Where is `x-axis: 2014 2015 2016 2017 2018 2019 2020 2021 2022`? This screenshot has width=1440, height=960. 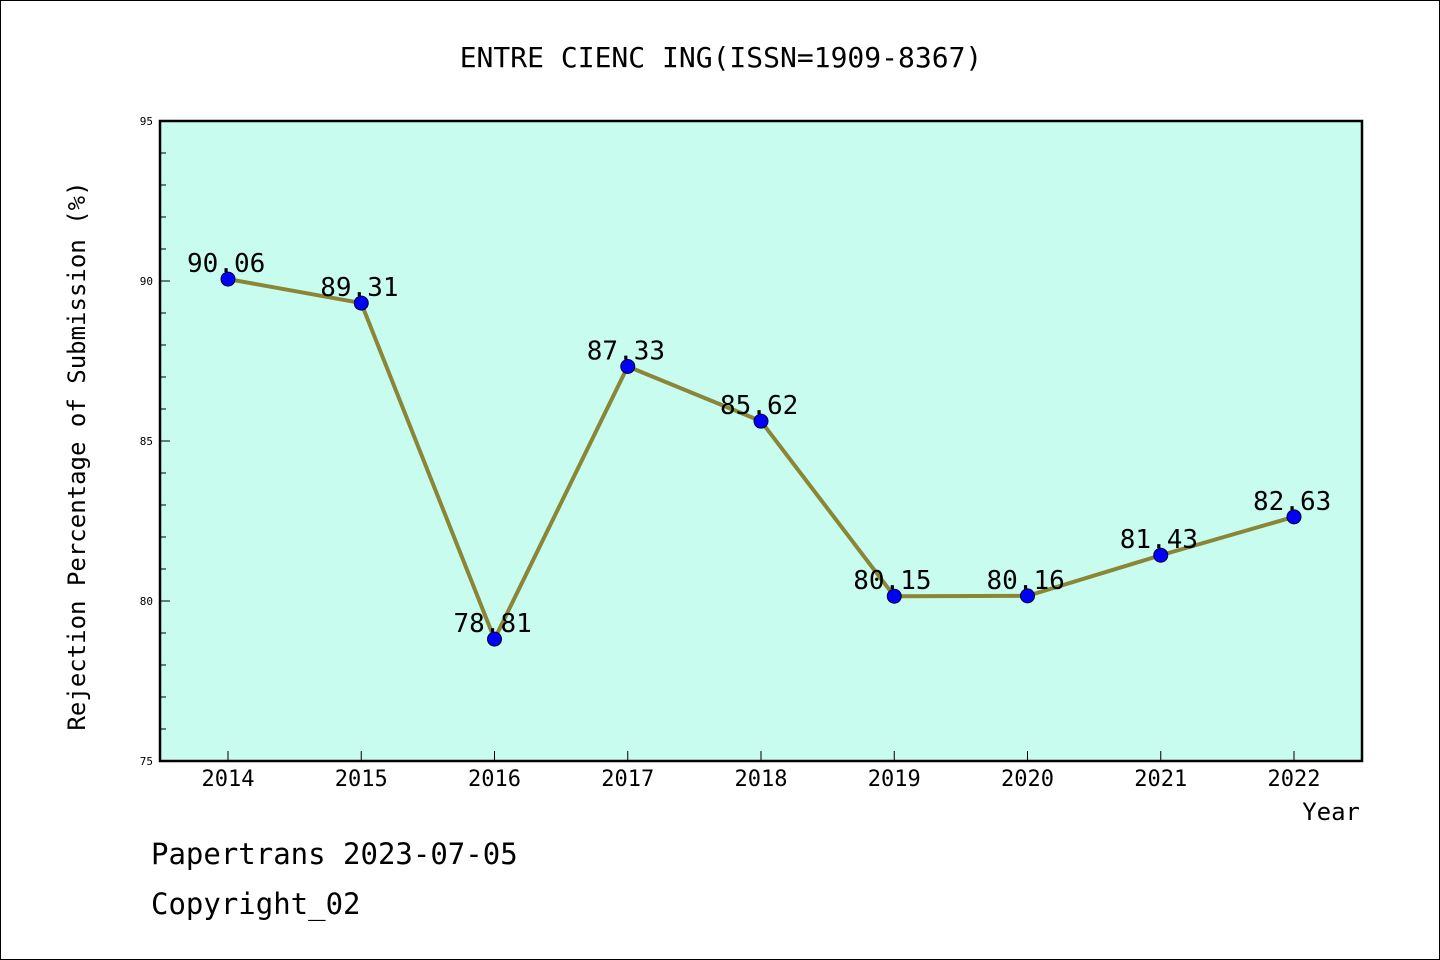 x-axis: 2014 2015 2016 2017 2018 2019 2020 2021 2022 is located at coordinates (761, 771).